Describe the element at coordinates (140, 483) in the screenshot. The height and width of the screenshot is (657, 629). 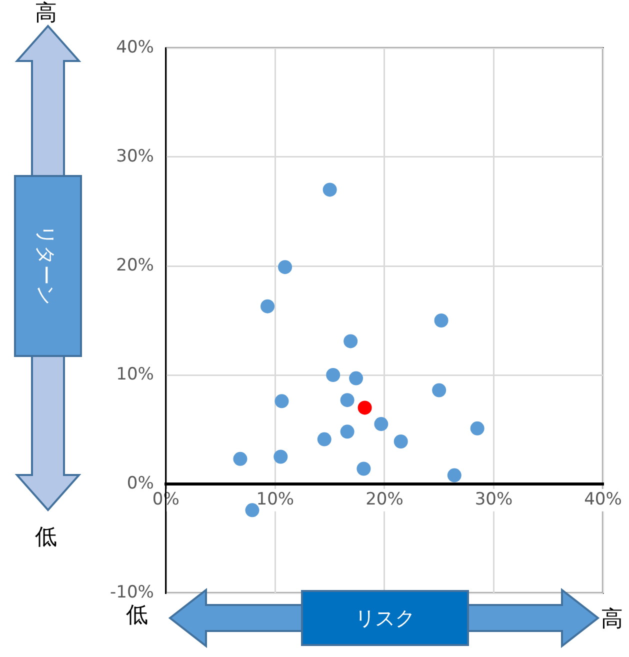
I see `y-tick-label: 0%` at that location.